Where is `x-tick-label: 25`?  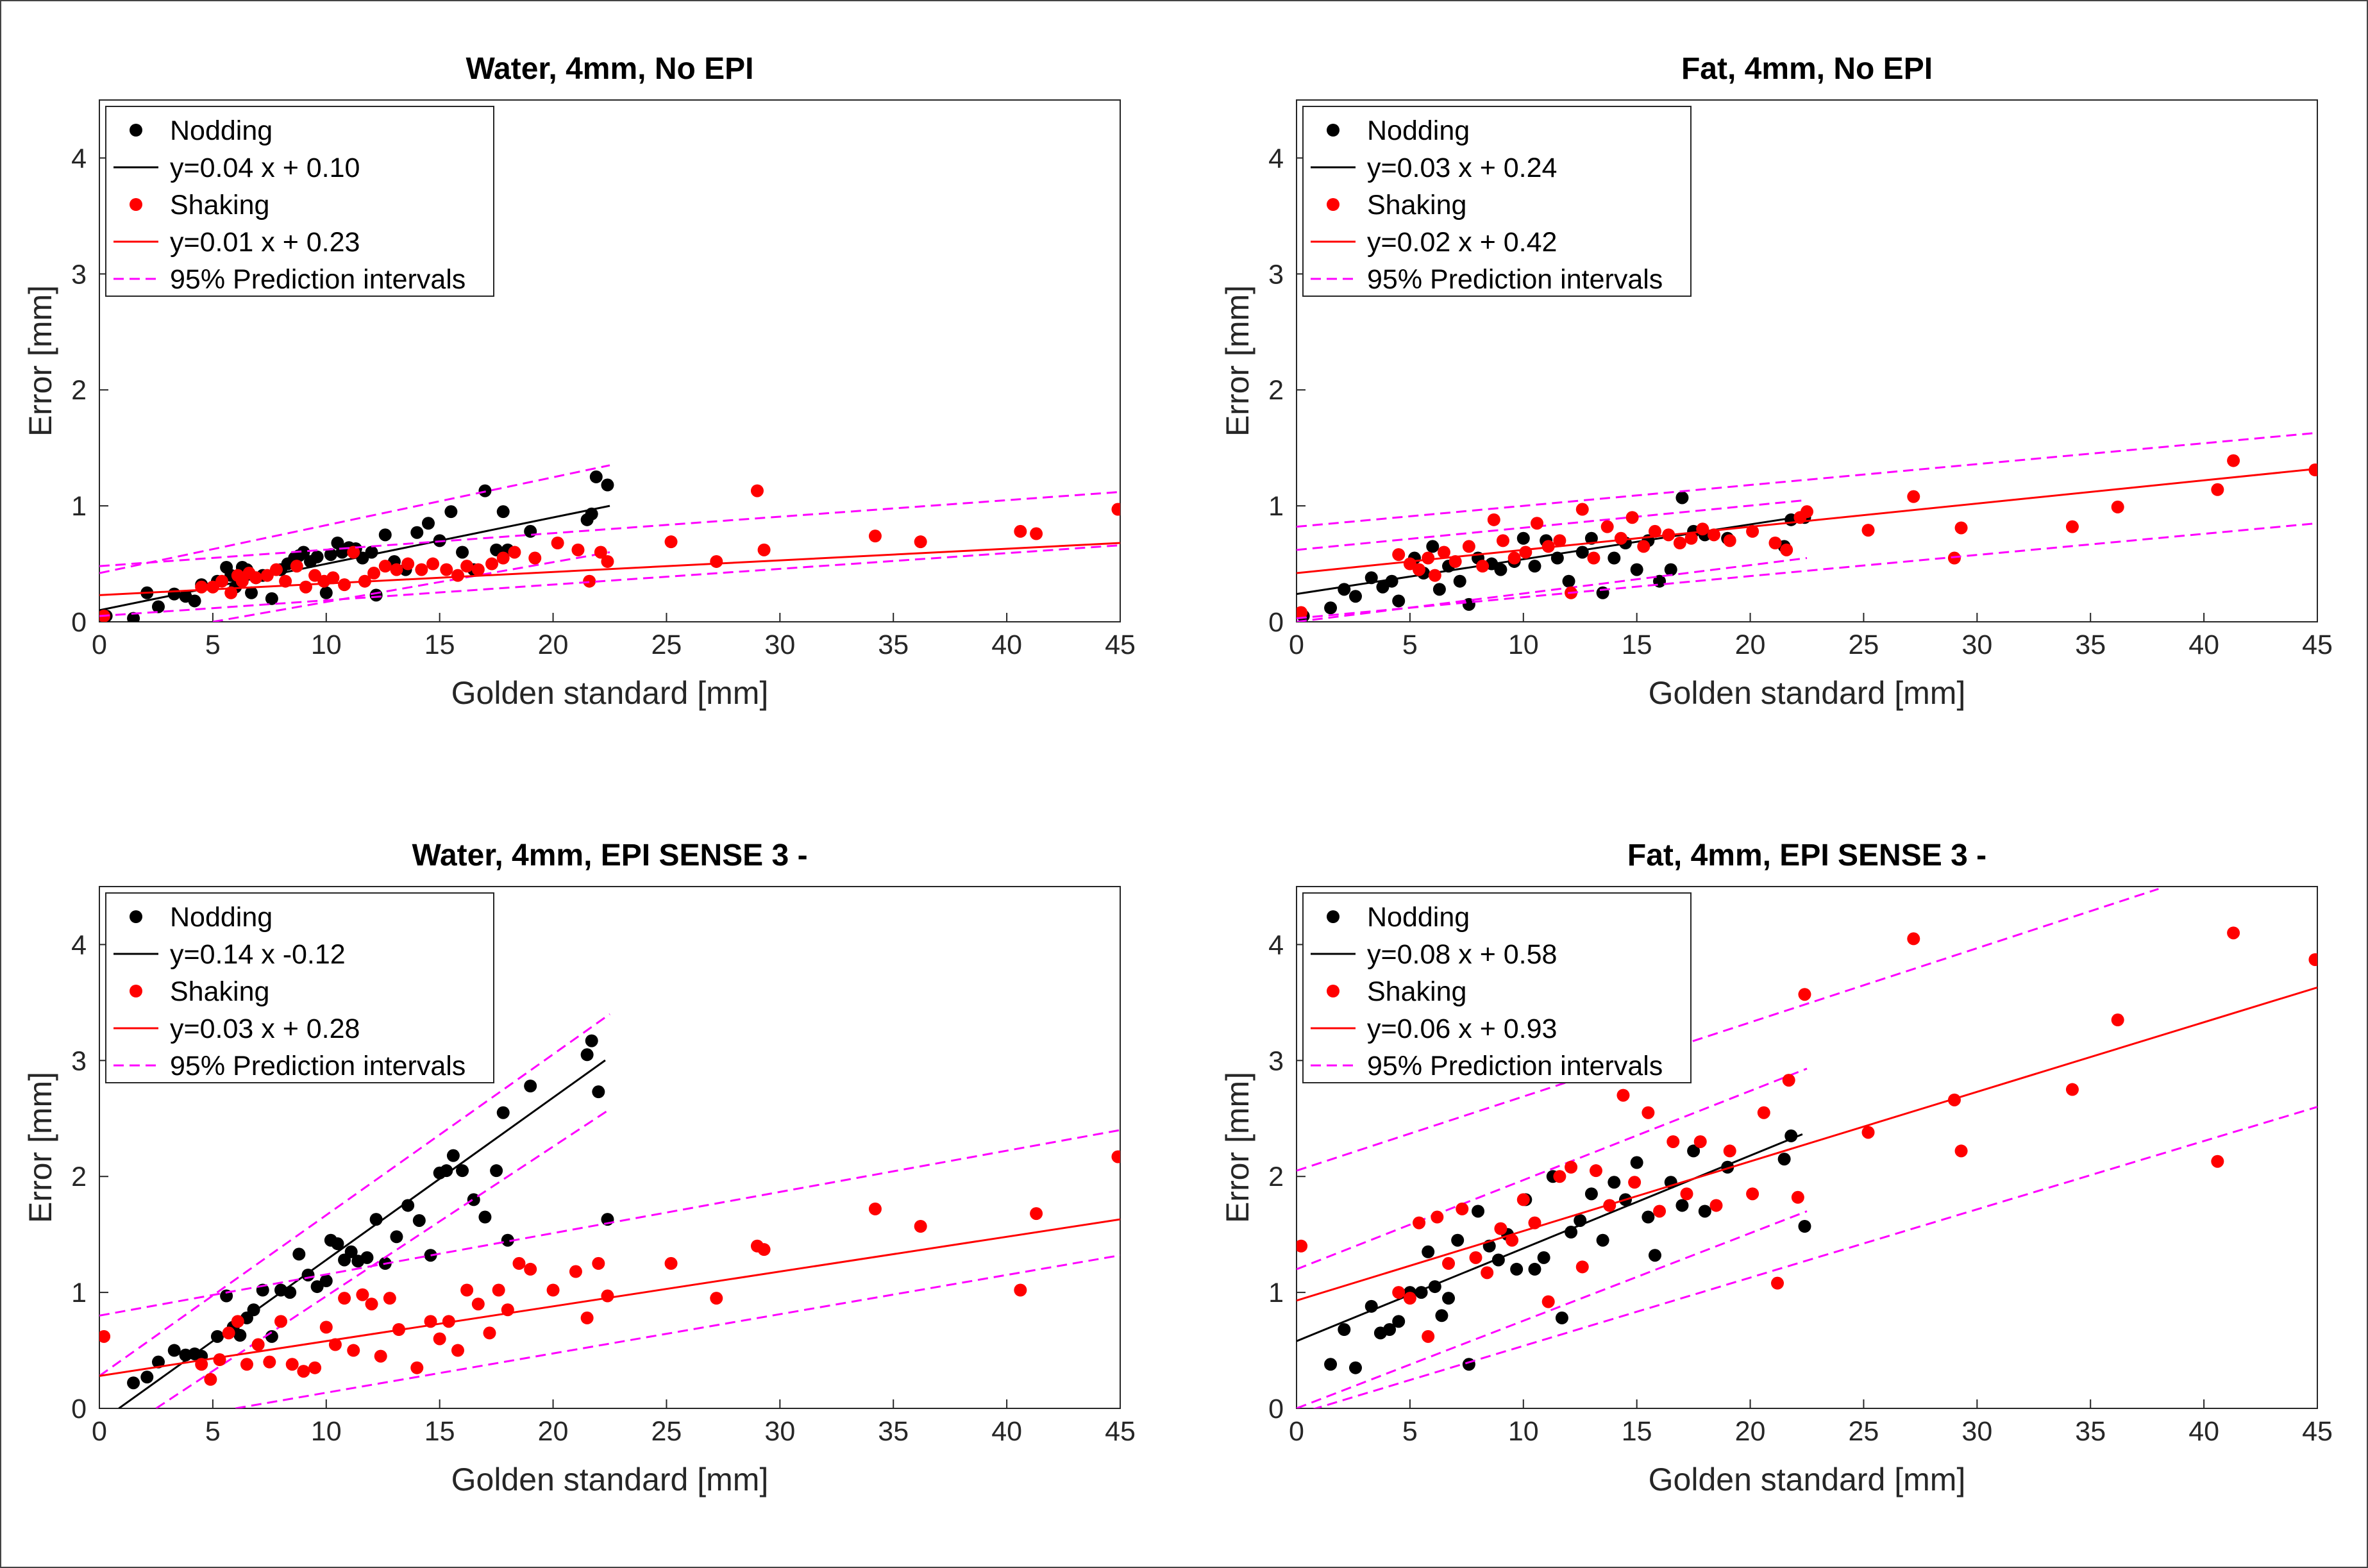 x-tick-label: 25 is located at coordinates (1864, 645).